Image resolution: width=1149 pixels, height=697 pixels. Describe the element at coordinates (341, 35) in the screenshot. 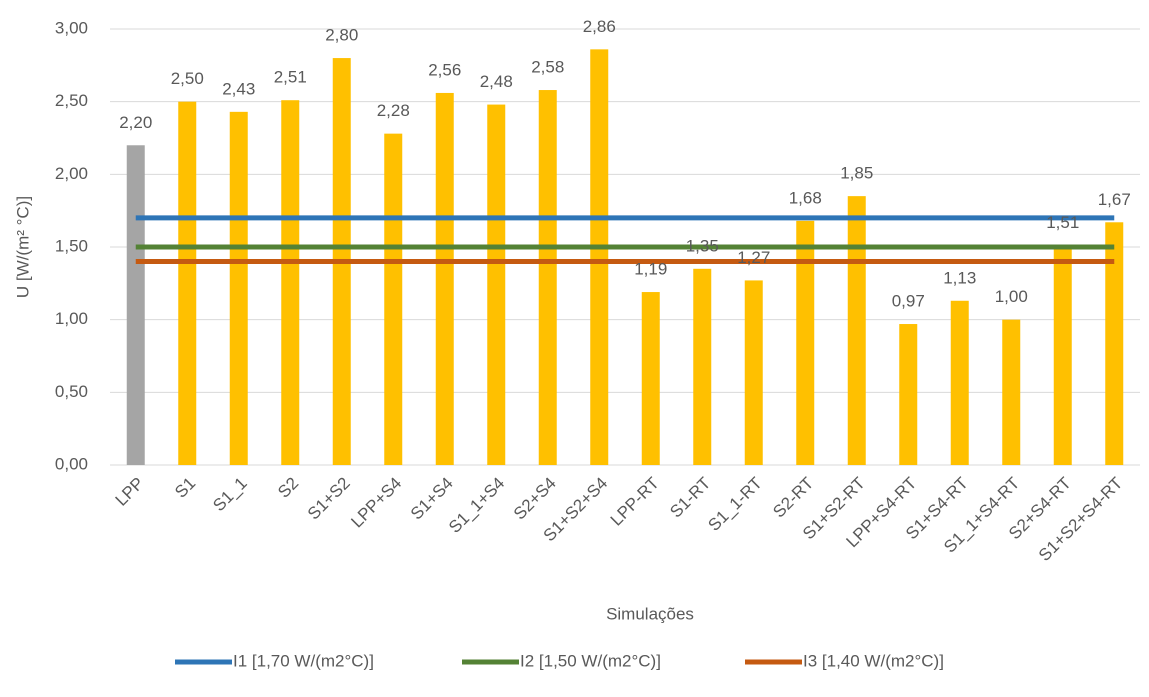

I see `data-label: 2,80` at that location.